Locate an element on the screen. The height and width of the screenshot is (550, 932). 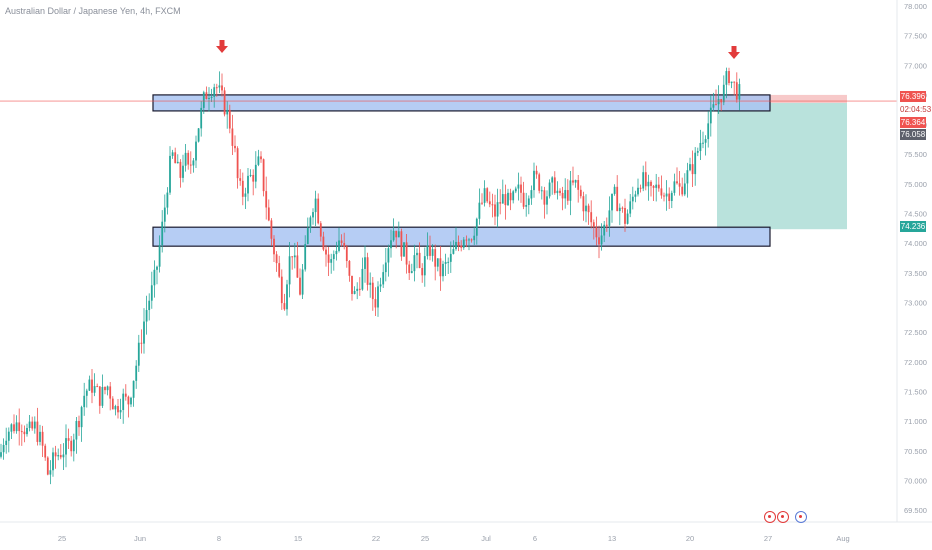
alert-bell-icon is located at coordinates (801, 517).